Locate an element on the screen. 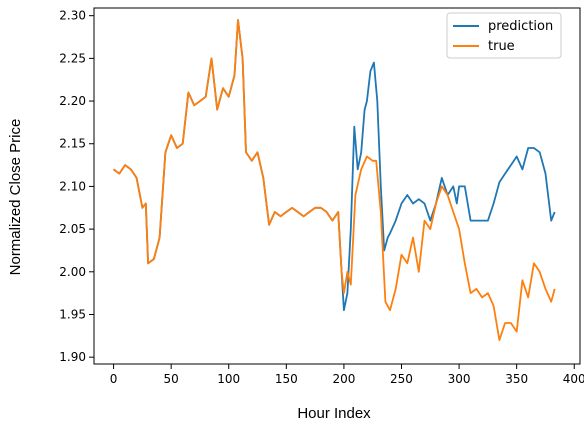 This screenshot has width=584, height=427. x-tick-label: 300 is located at coordinates (459, 379).